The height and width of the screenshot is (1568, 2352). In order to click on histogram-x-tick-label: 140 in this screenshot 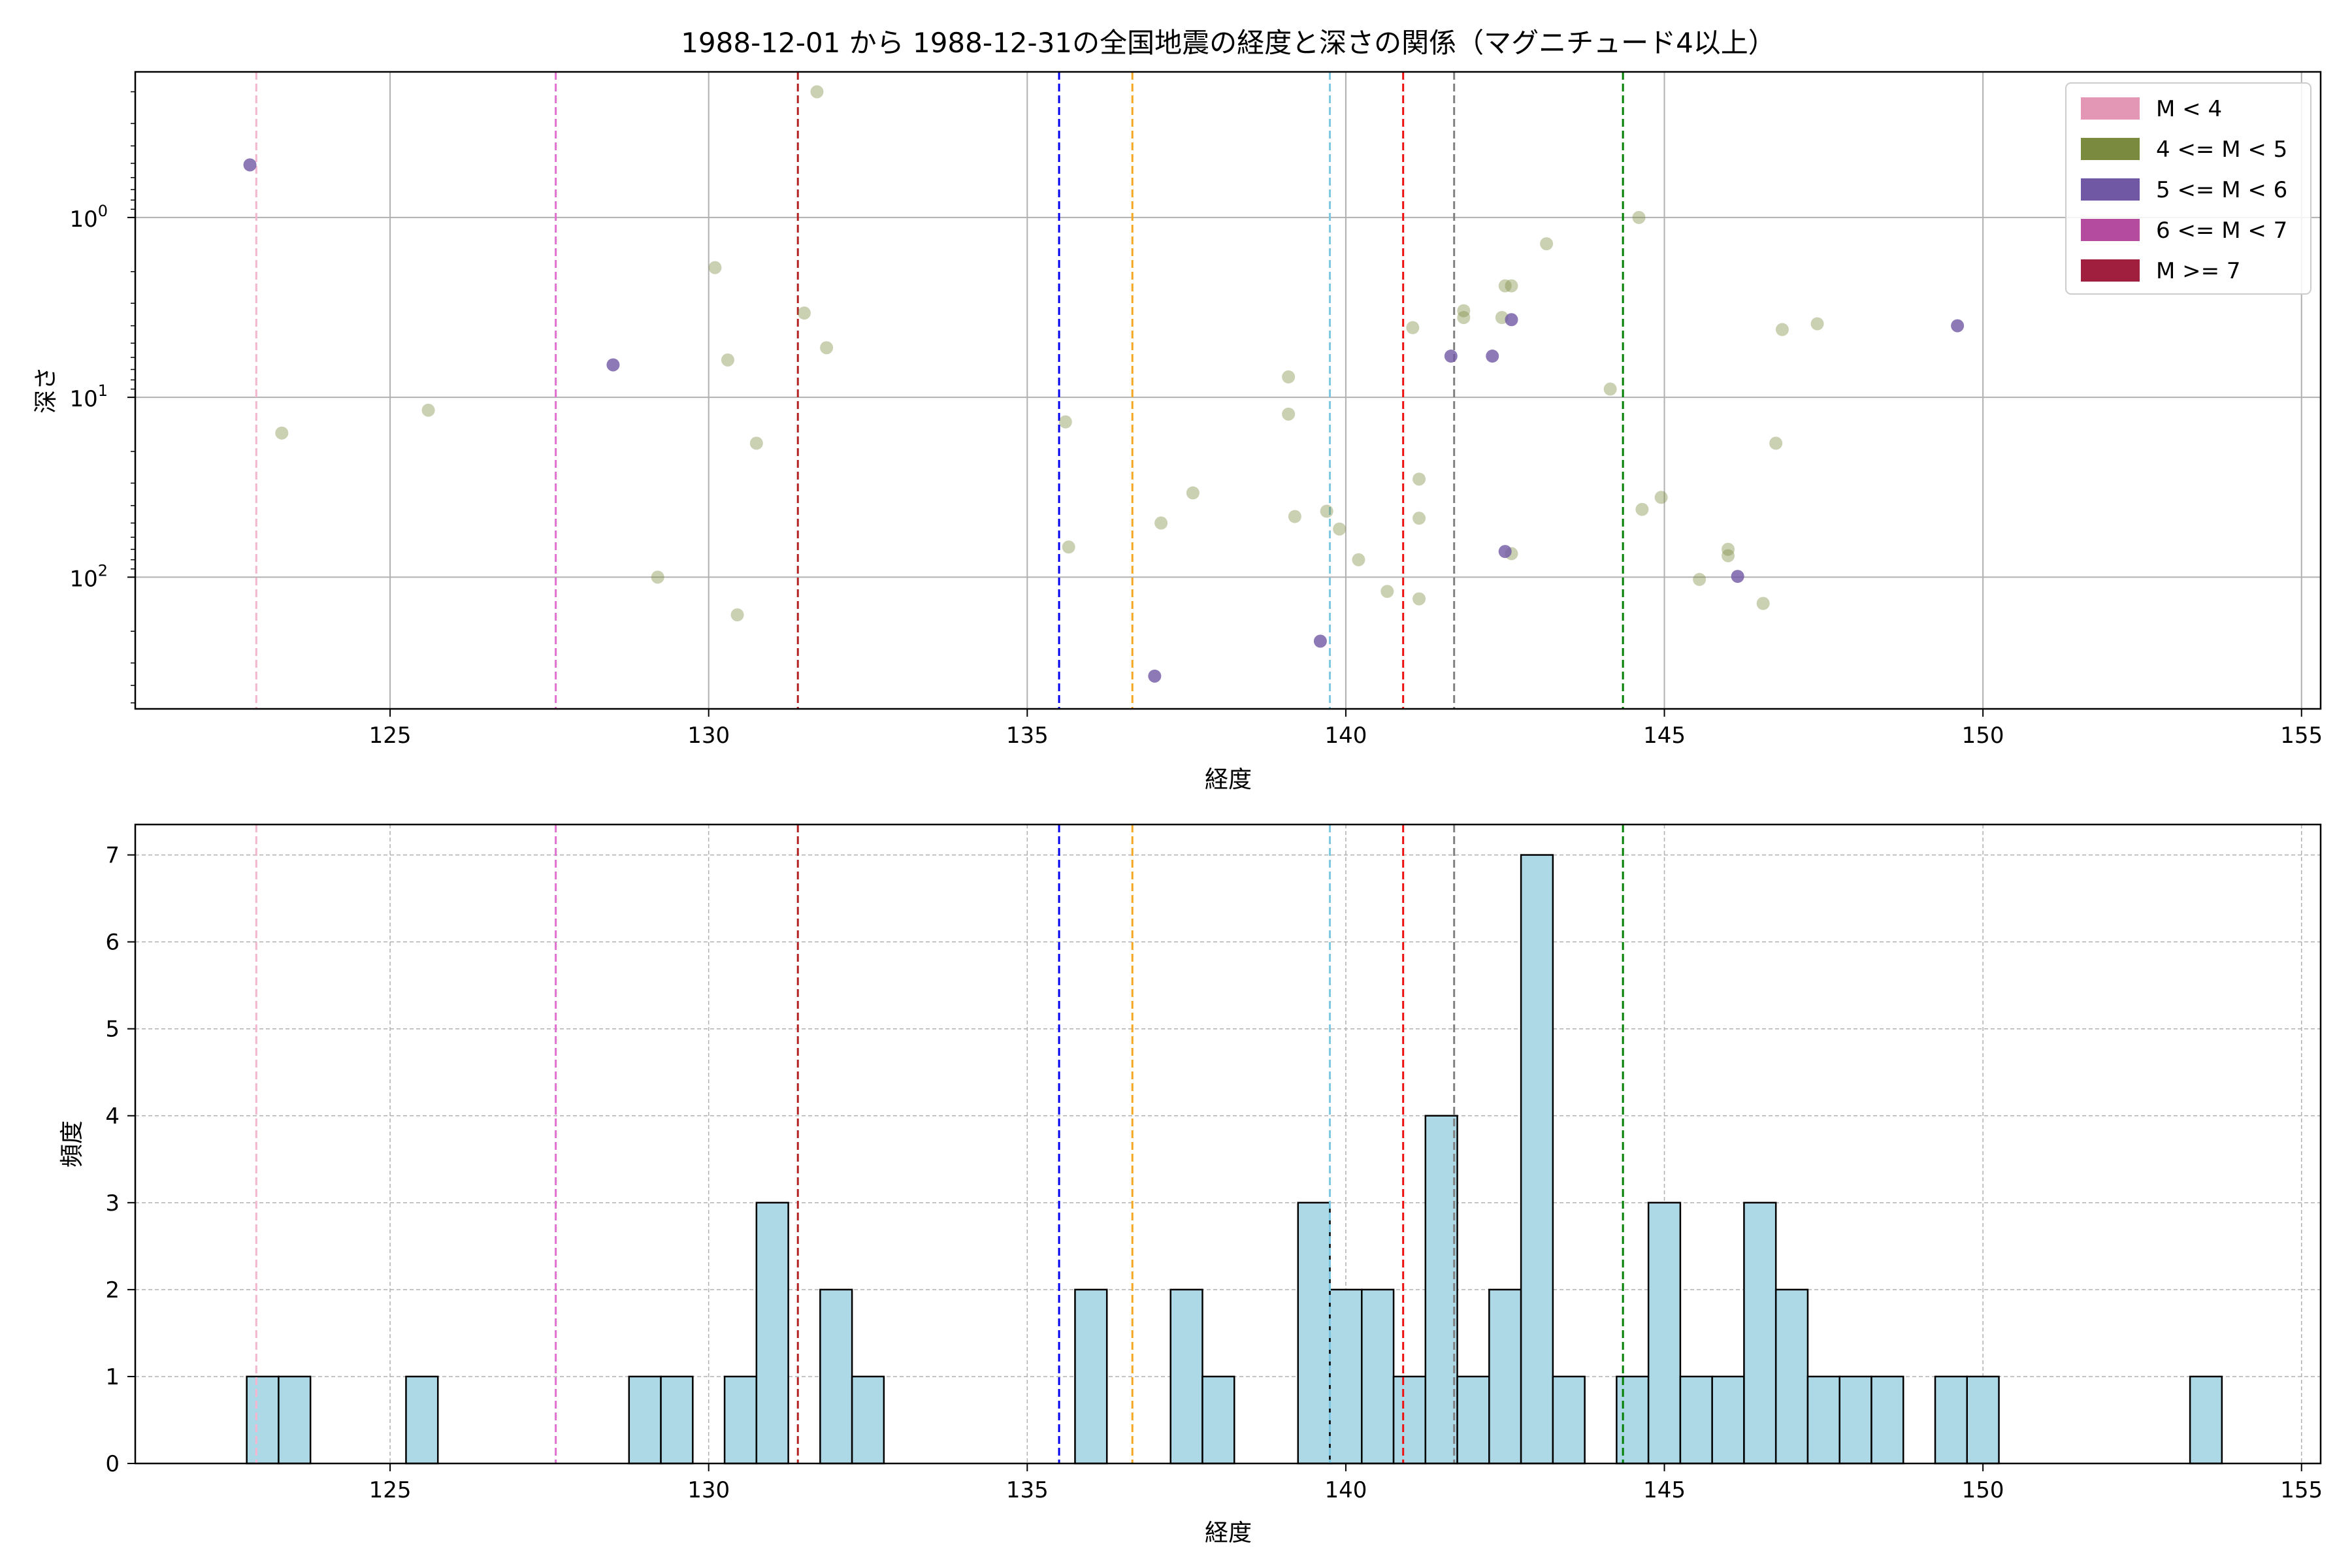, I will do `click(1345, 1490)`.